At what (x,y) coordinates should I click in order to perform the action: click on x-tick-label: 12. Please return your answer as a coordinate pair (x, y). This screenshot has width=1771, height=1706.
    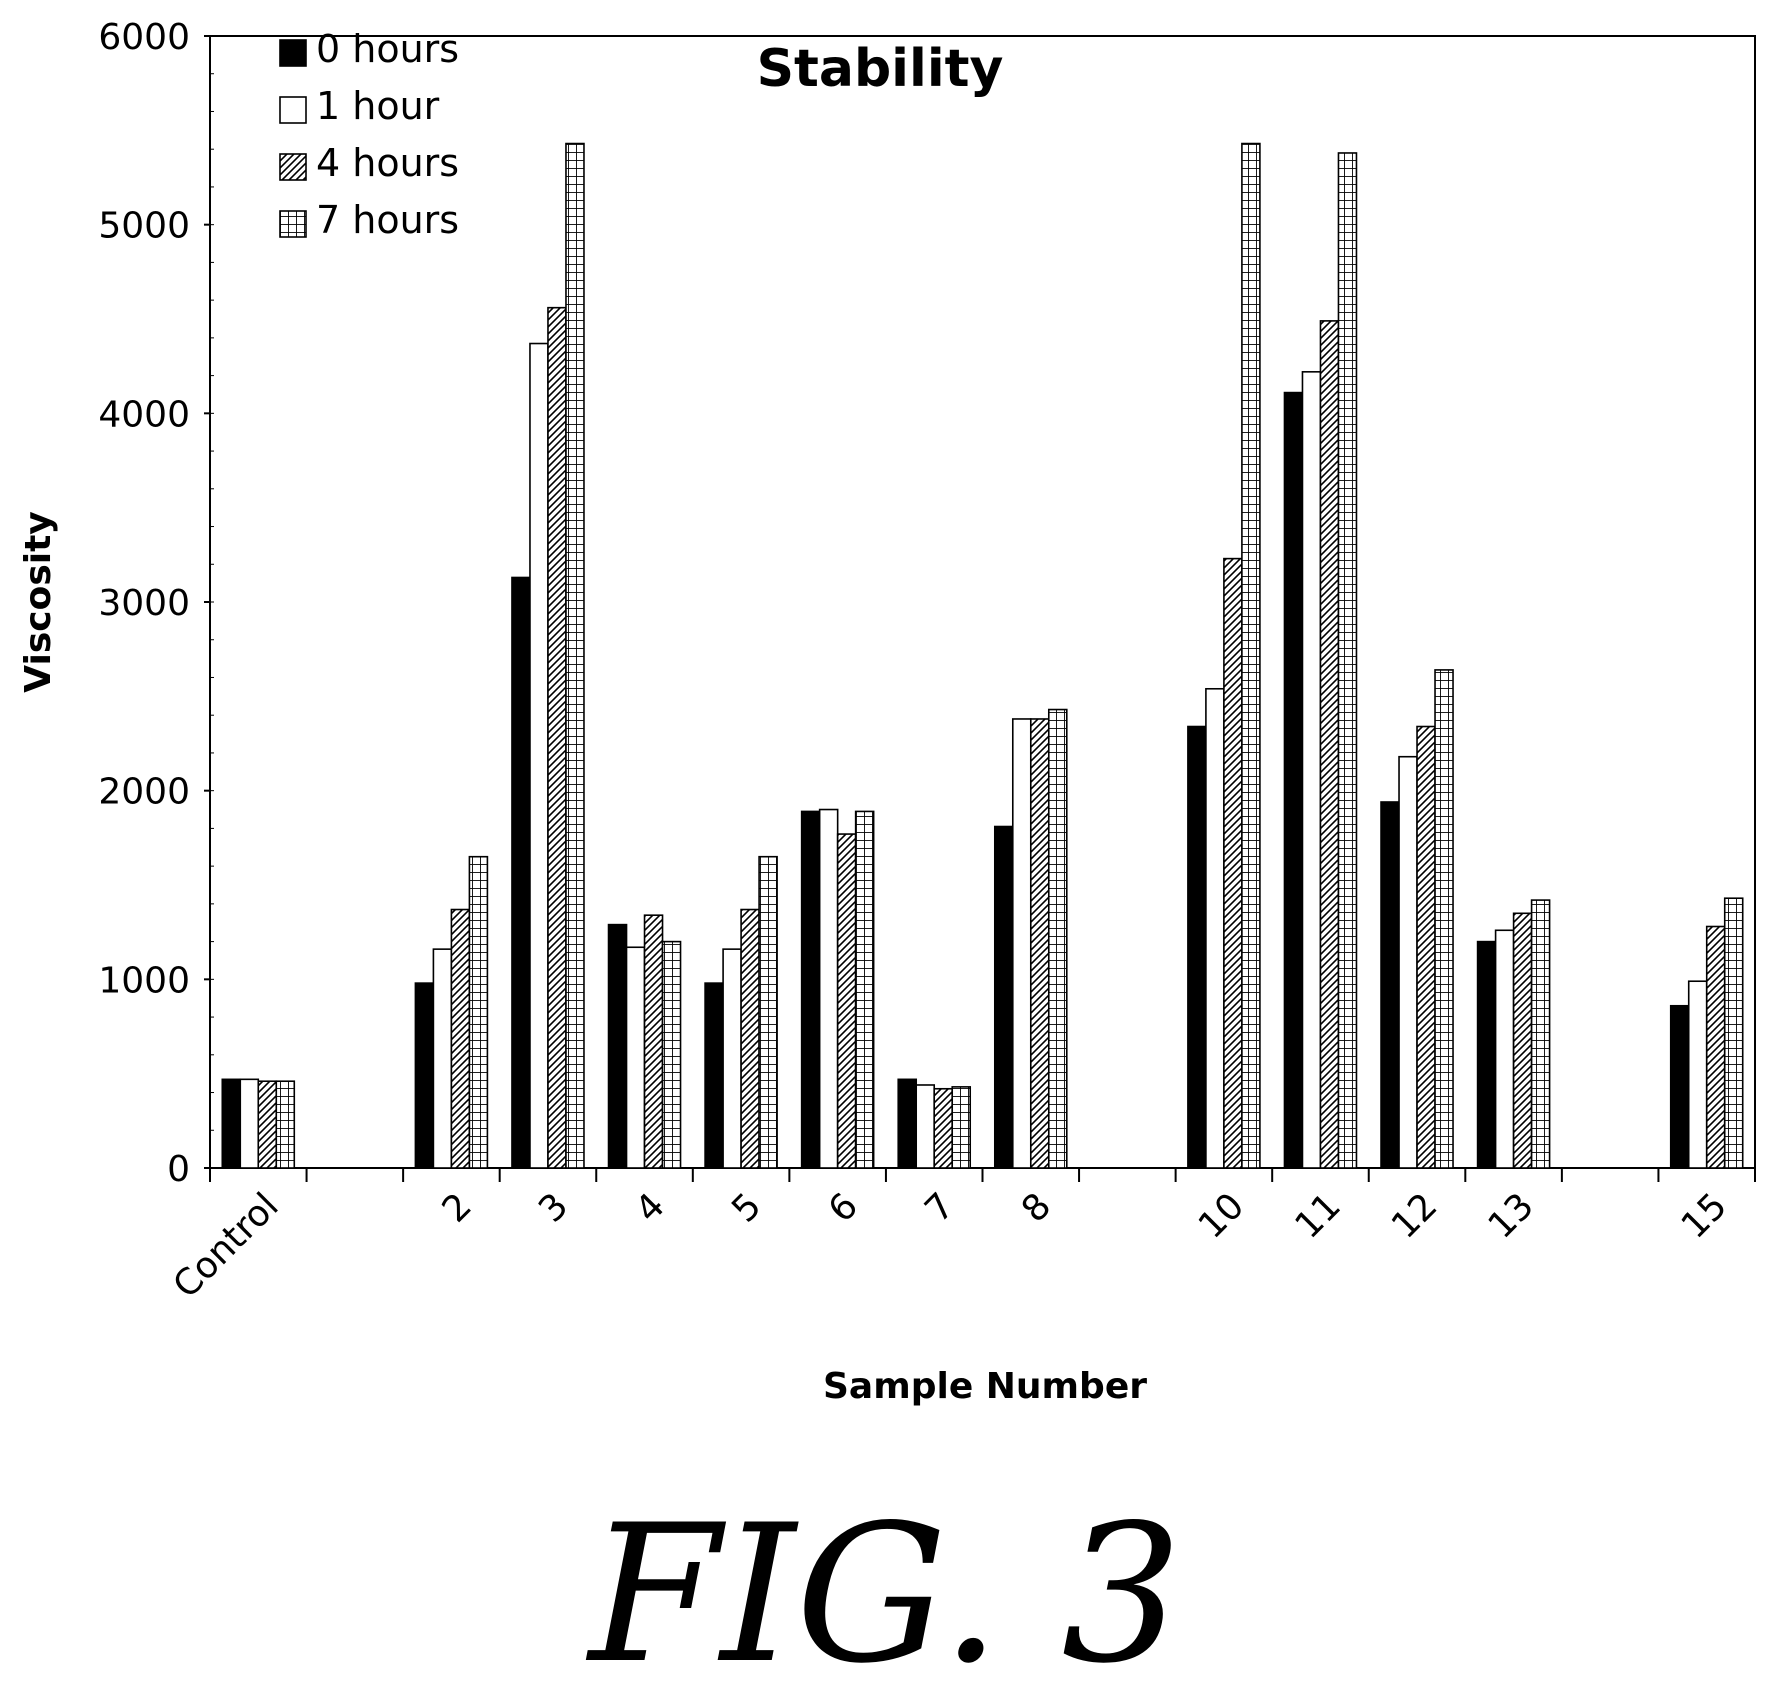
    Looking at the image, I should click on (1414, 1215).